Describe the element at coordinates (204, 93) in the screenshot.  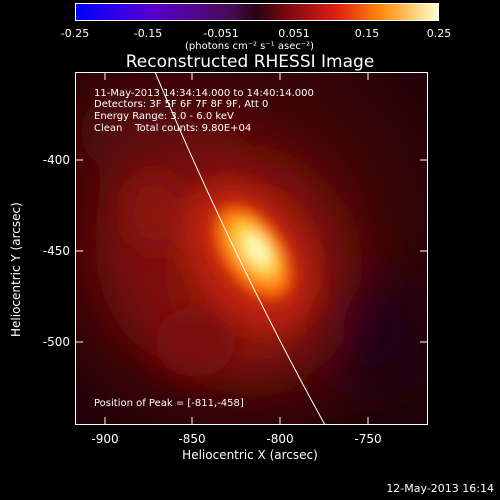
I see `info-time-range: 11-May-2013 14:34:14.000 to 14:40:14.000` at that location.